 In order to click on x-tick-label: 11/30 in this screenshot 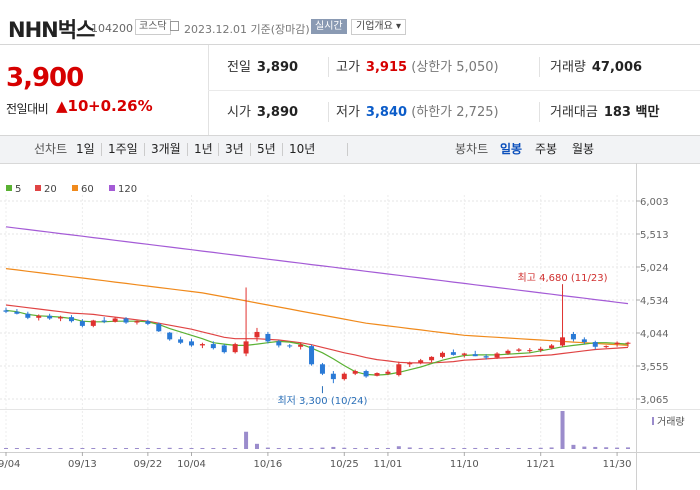, I will do `click(617, 464)`.